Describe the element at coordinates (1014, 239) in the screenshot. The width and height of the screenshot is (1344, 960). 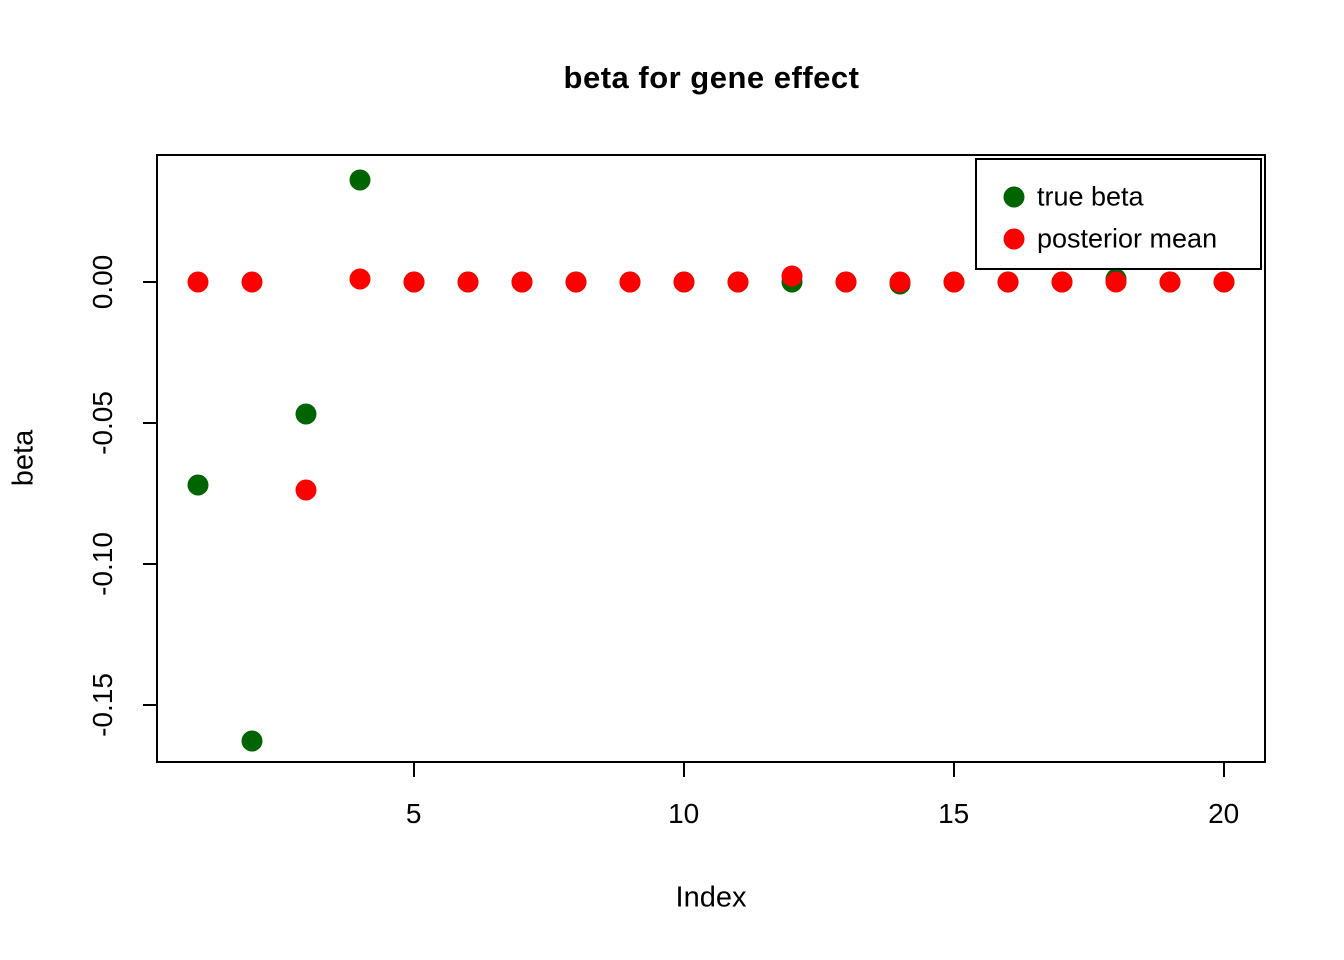
I see `legend-swatch-posterior-mean` at that location.